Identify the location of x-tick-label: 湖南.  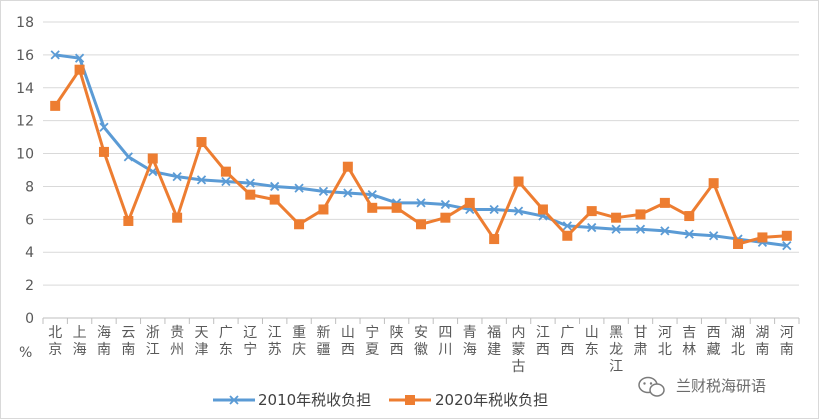
(762, 341).